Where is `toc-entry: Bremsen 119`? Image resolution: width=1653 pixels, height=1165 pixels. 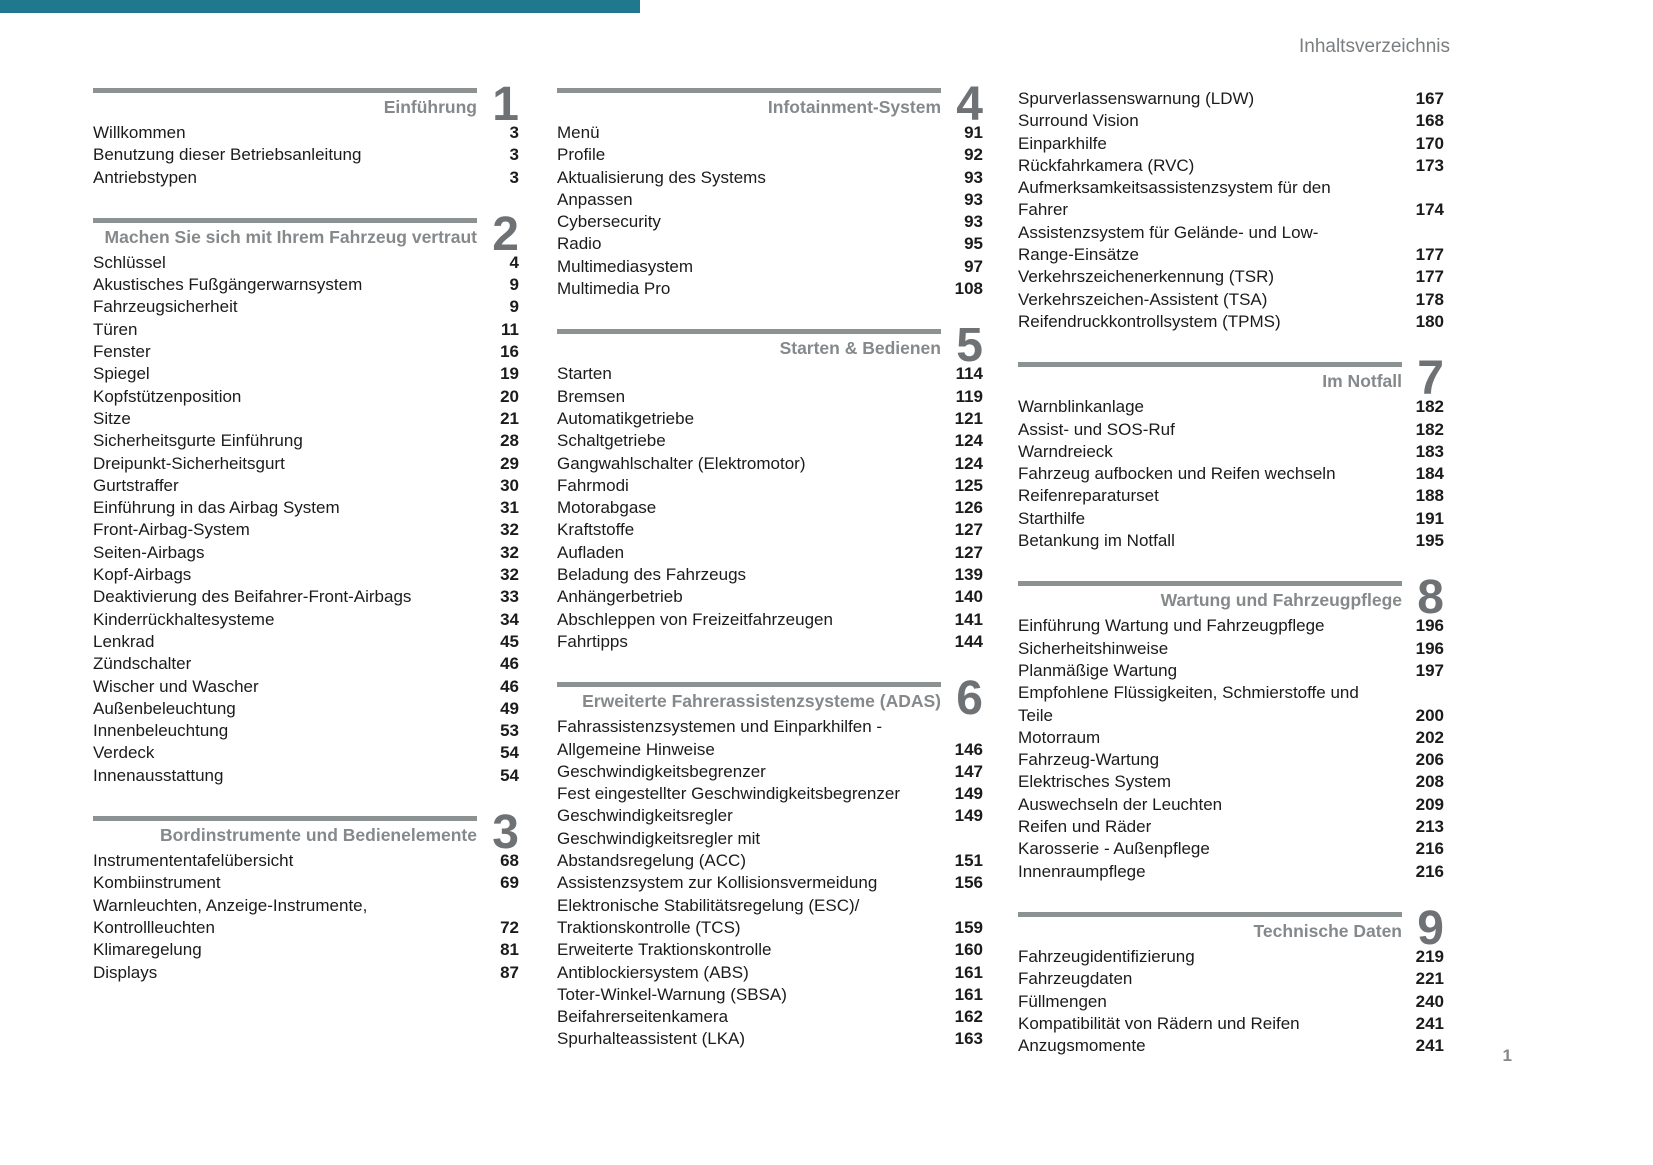 toc-entry: Bremsen 119 is located at coordinates (770, 397).